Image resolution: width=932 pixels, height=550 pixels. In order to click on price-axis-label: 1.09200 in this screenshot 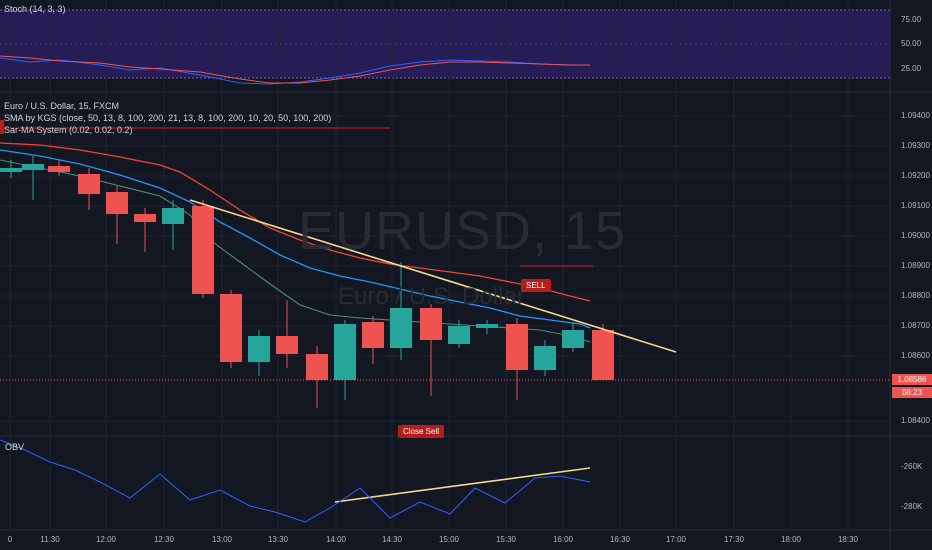, I will do `click(915, 175)`.